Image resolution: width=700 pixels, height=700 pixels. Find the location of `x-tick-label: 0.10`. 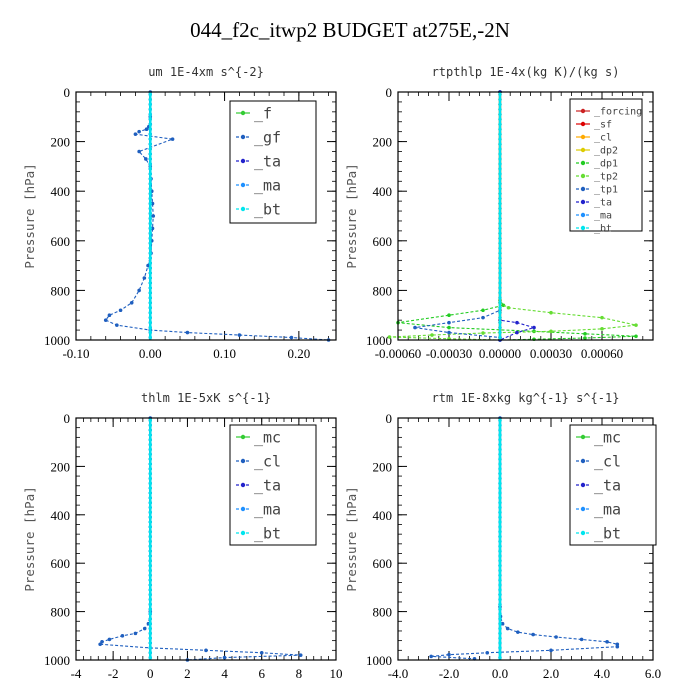

x-tick-label: 0.10 is located at coordinates (224, 353).